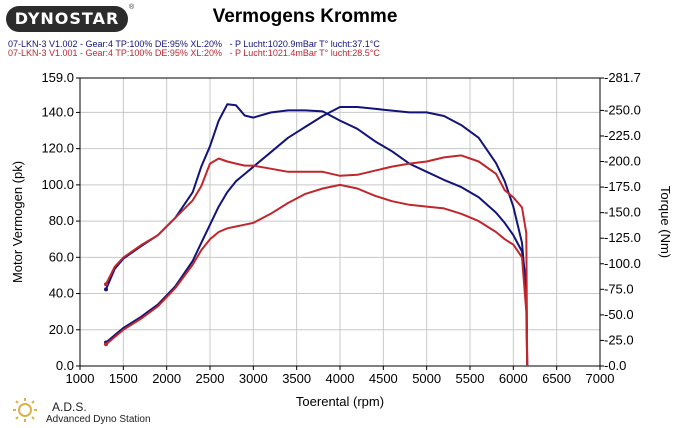 This screenshot has height=428, width=685. I want to click on x-tick-label: 2000, so click(166, 378).